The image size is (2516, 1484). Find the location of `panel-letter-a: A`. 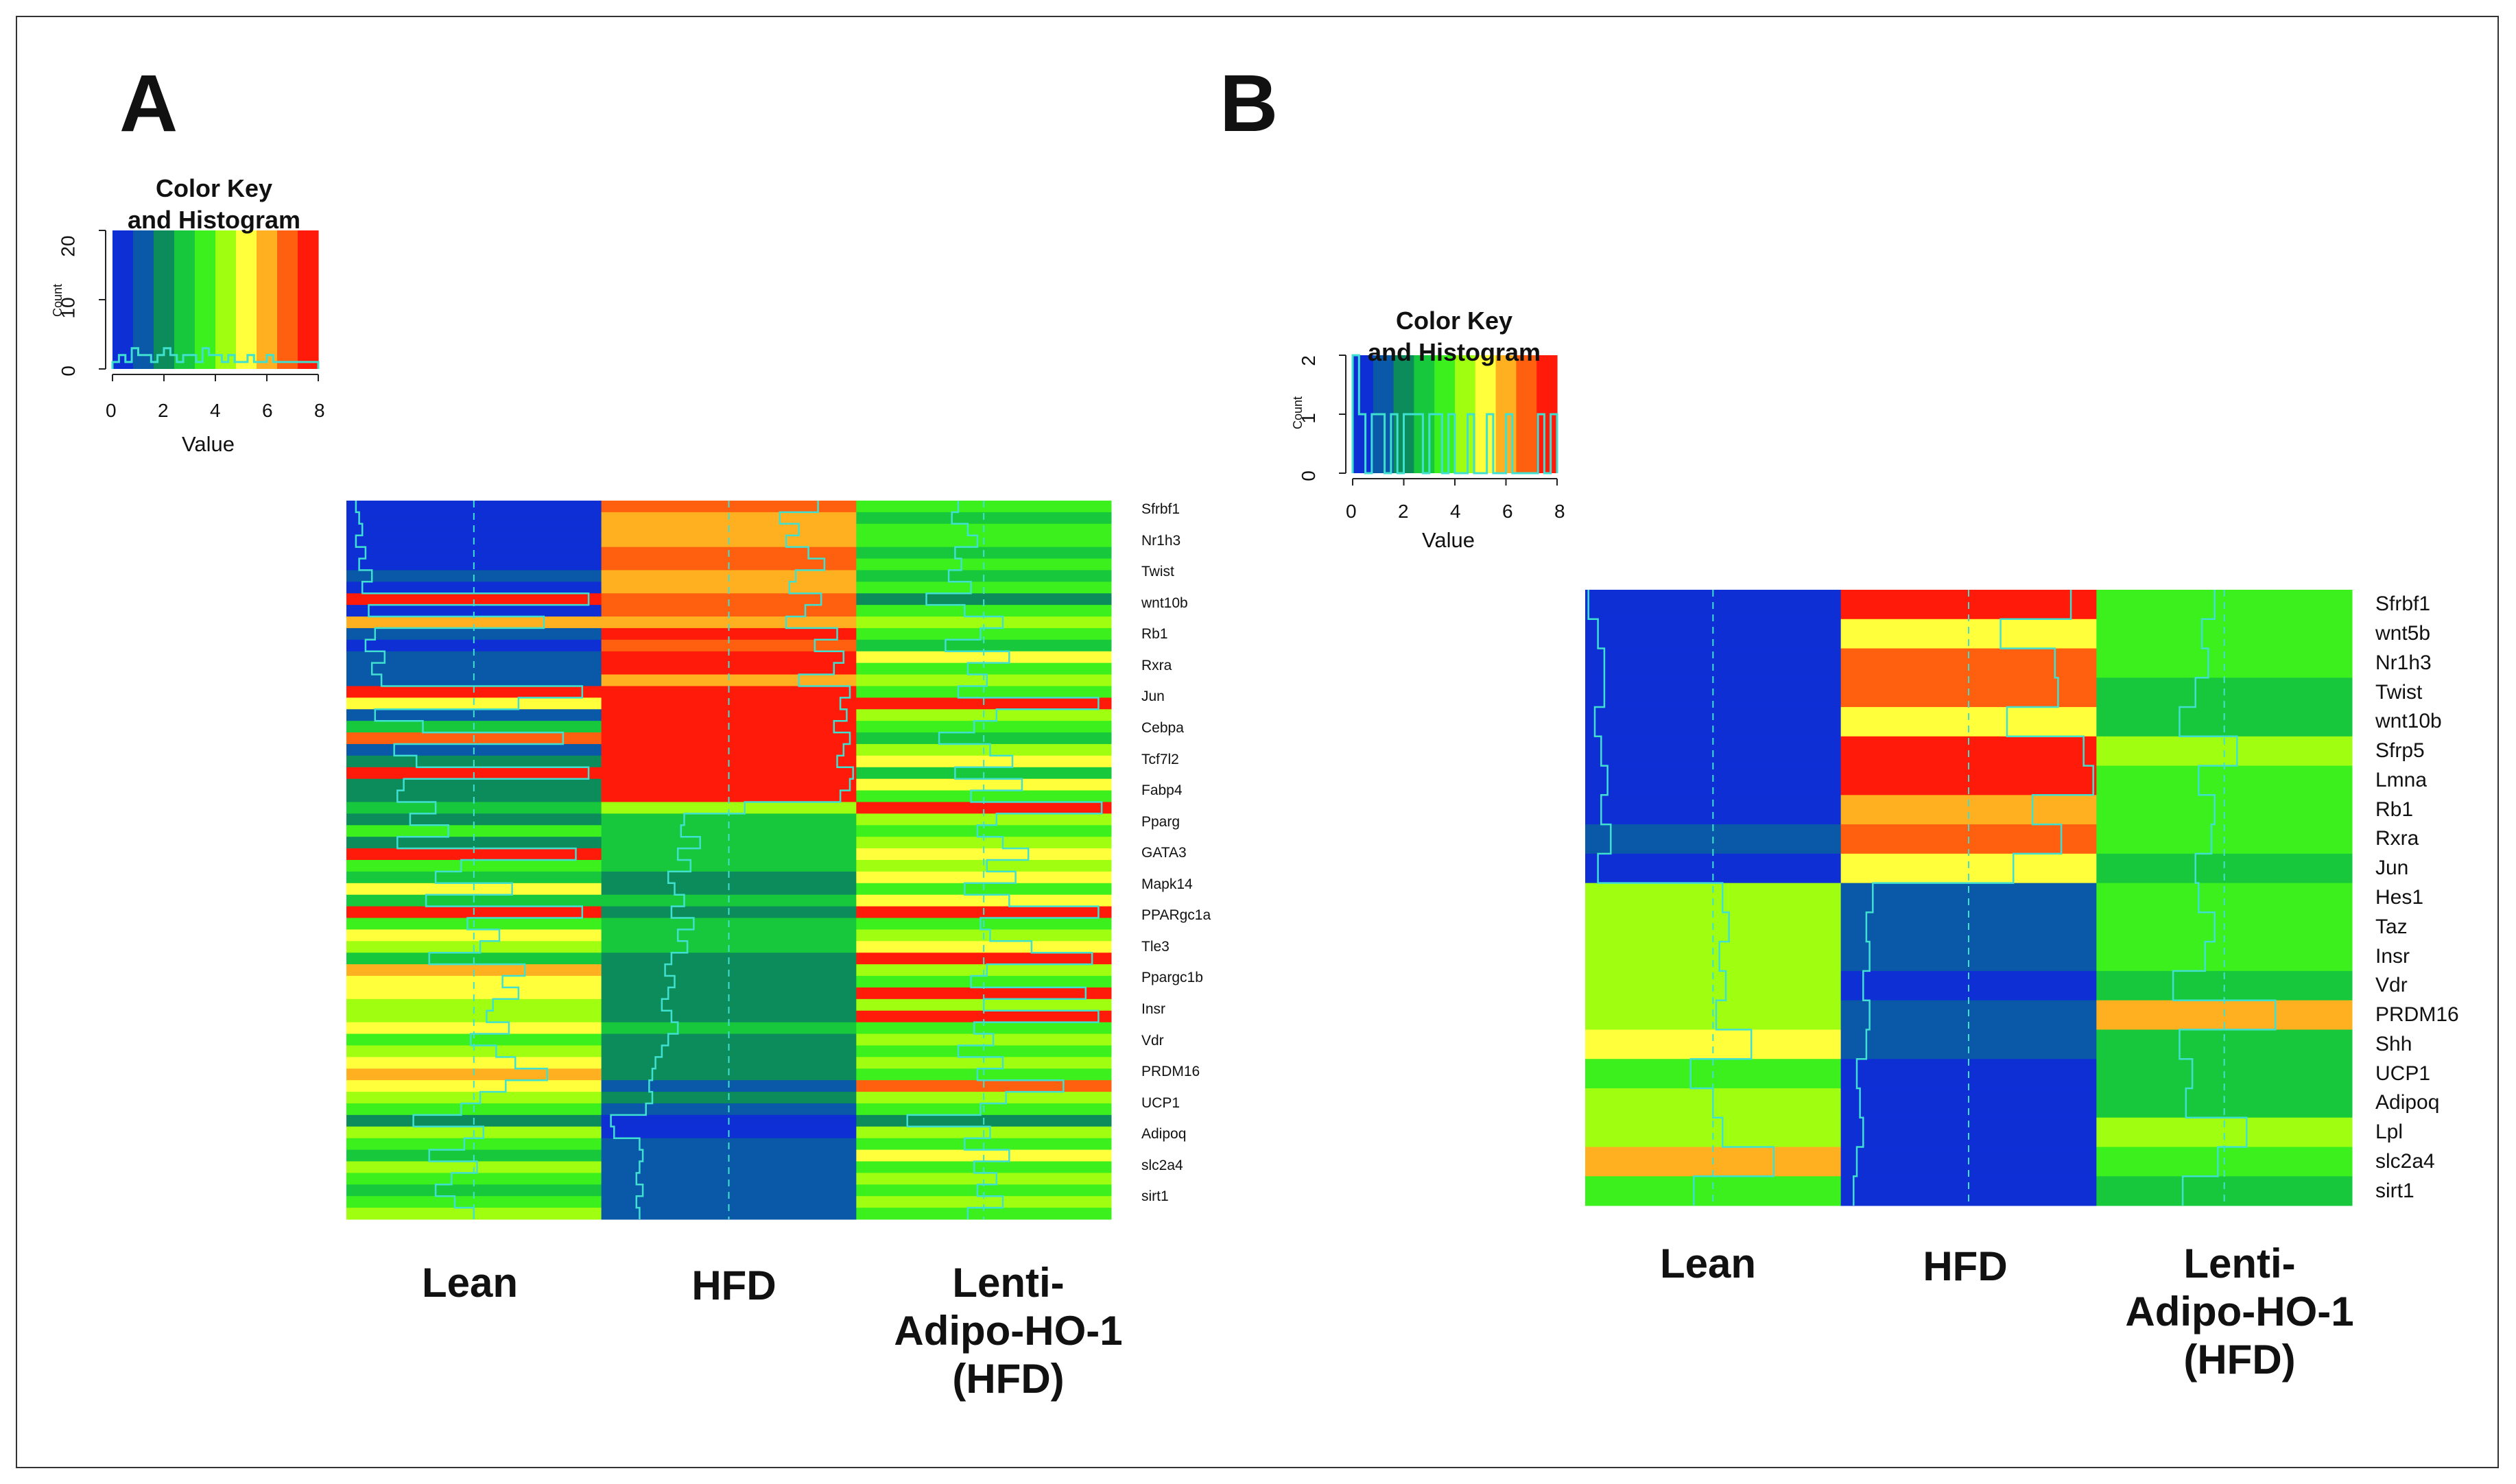

panel-letter-a: A is located at coordinates (149, 104).